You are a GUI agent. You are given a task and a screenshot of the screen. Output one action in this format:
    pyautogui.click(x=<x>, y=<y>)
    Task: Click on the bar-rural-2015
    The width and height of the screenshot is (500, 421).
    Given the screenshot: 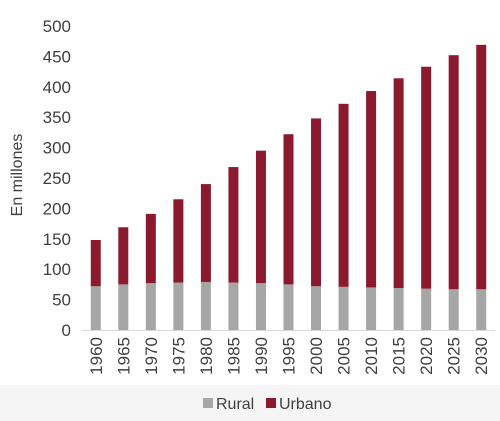 What is the action you would take?
    pyautogui.click(x=398, y=309)
    